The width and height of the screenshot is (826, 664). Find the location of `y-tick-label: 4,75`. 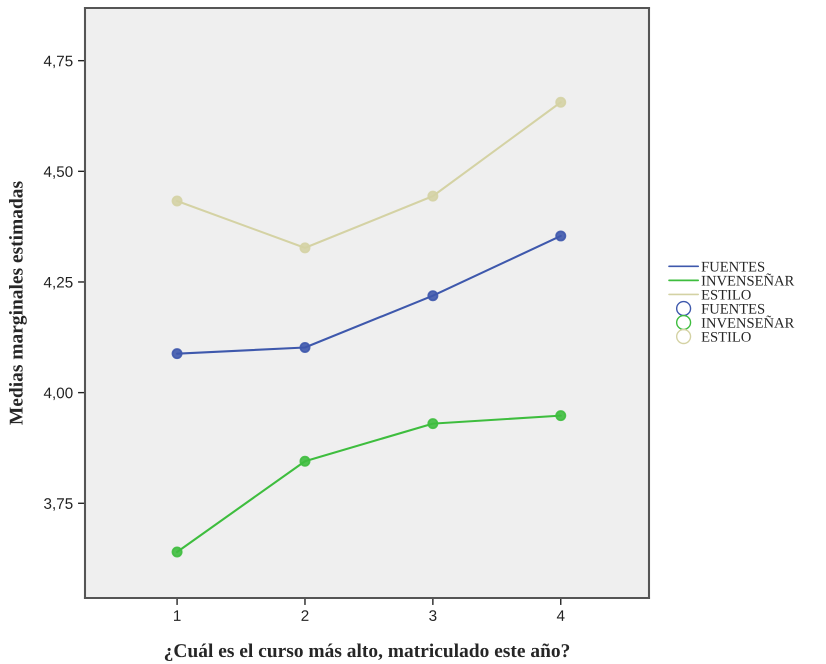

y-tick-label: 4,75 is located at coordinates (58, 62).